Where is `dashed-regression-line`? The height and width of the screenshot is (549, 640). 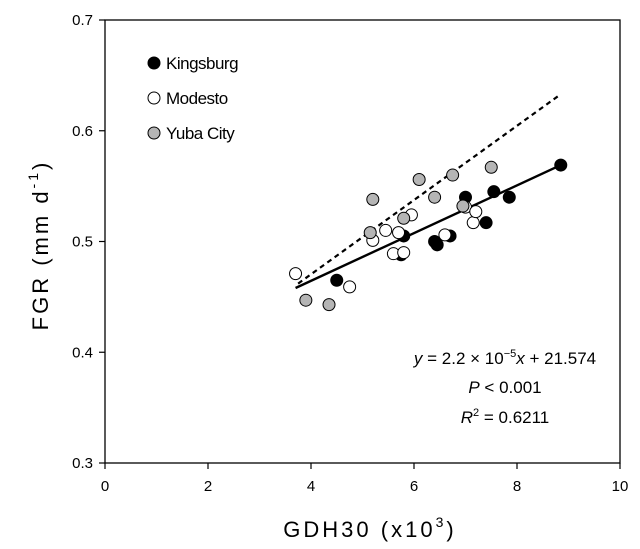
dashed-regression-line is located at coordinates (429, 189).